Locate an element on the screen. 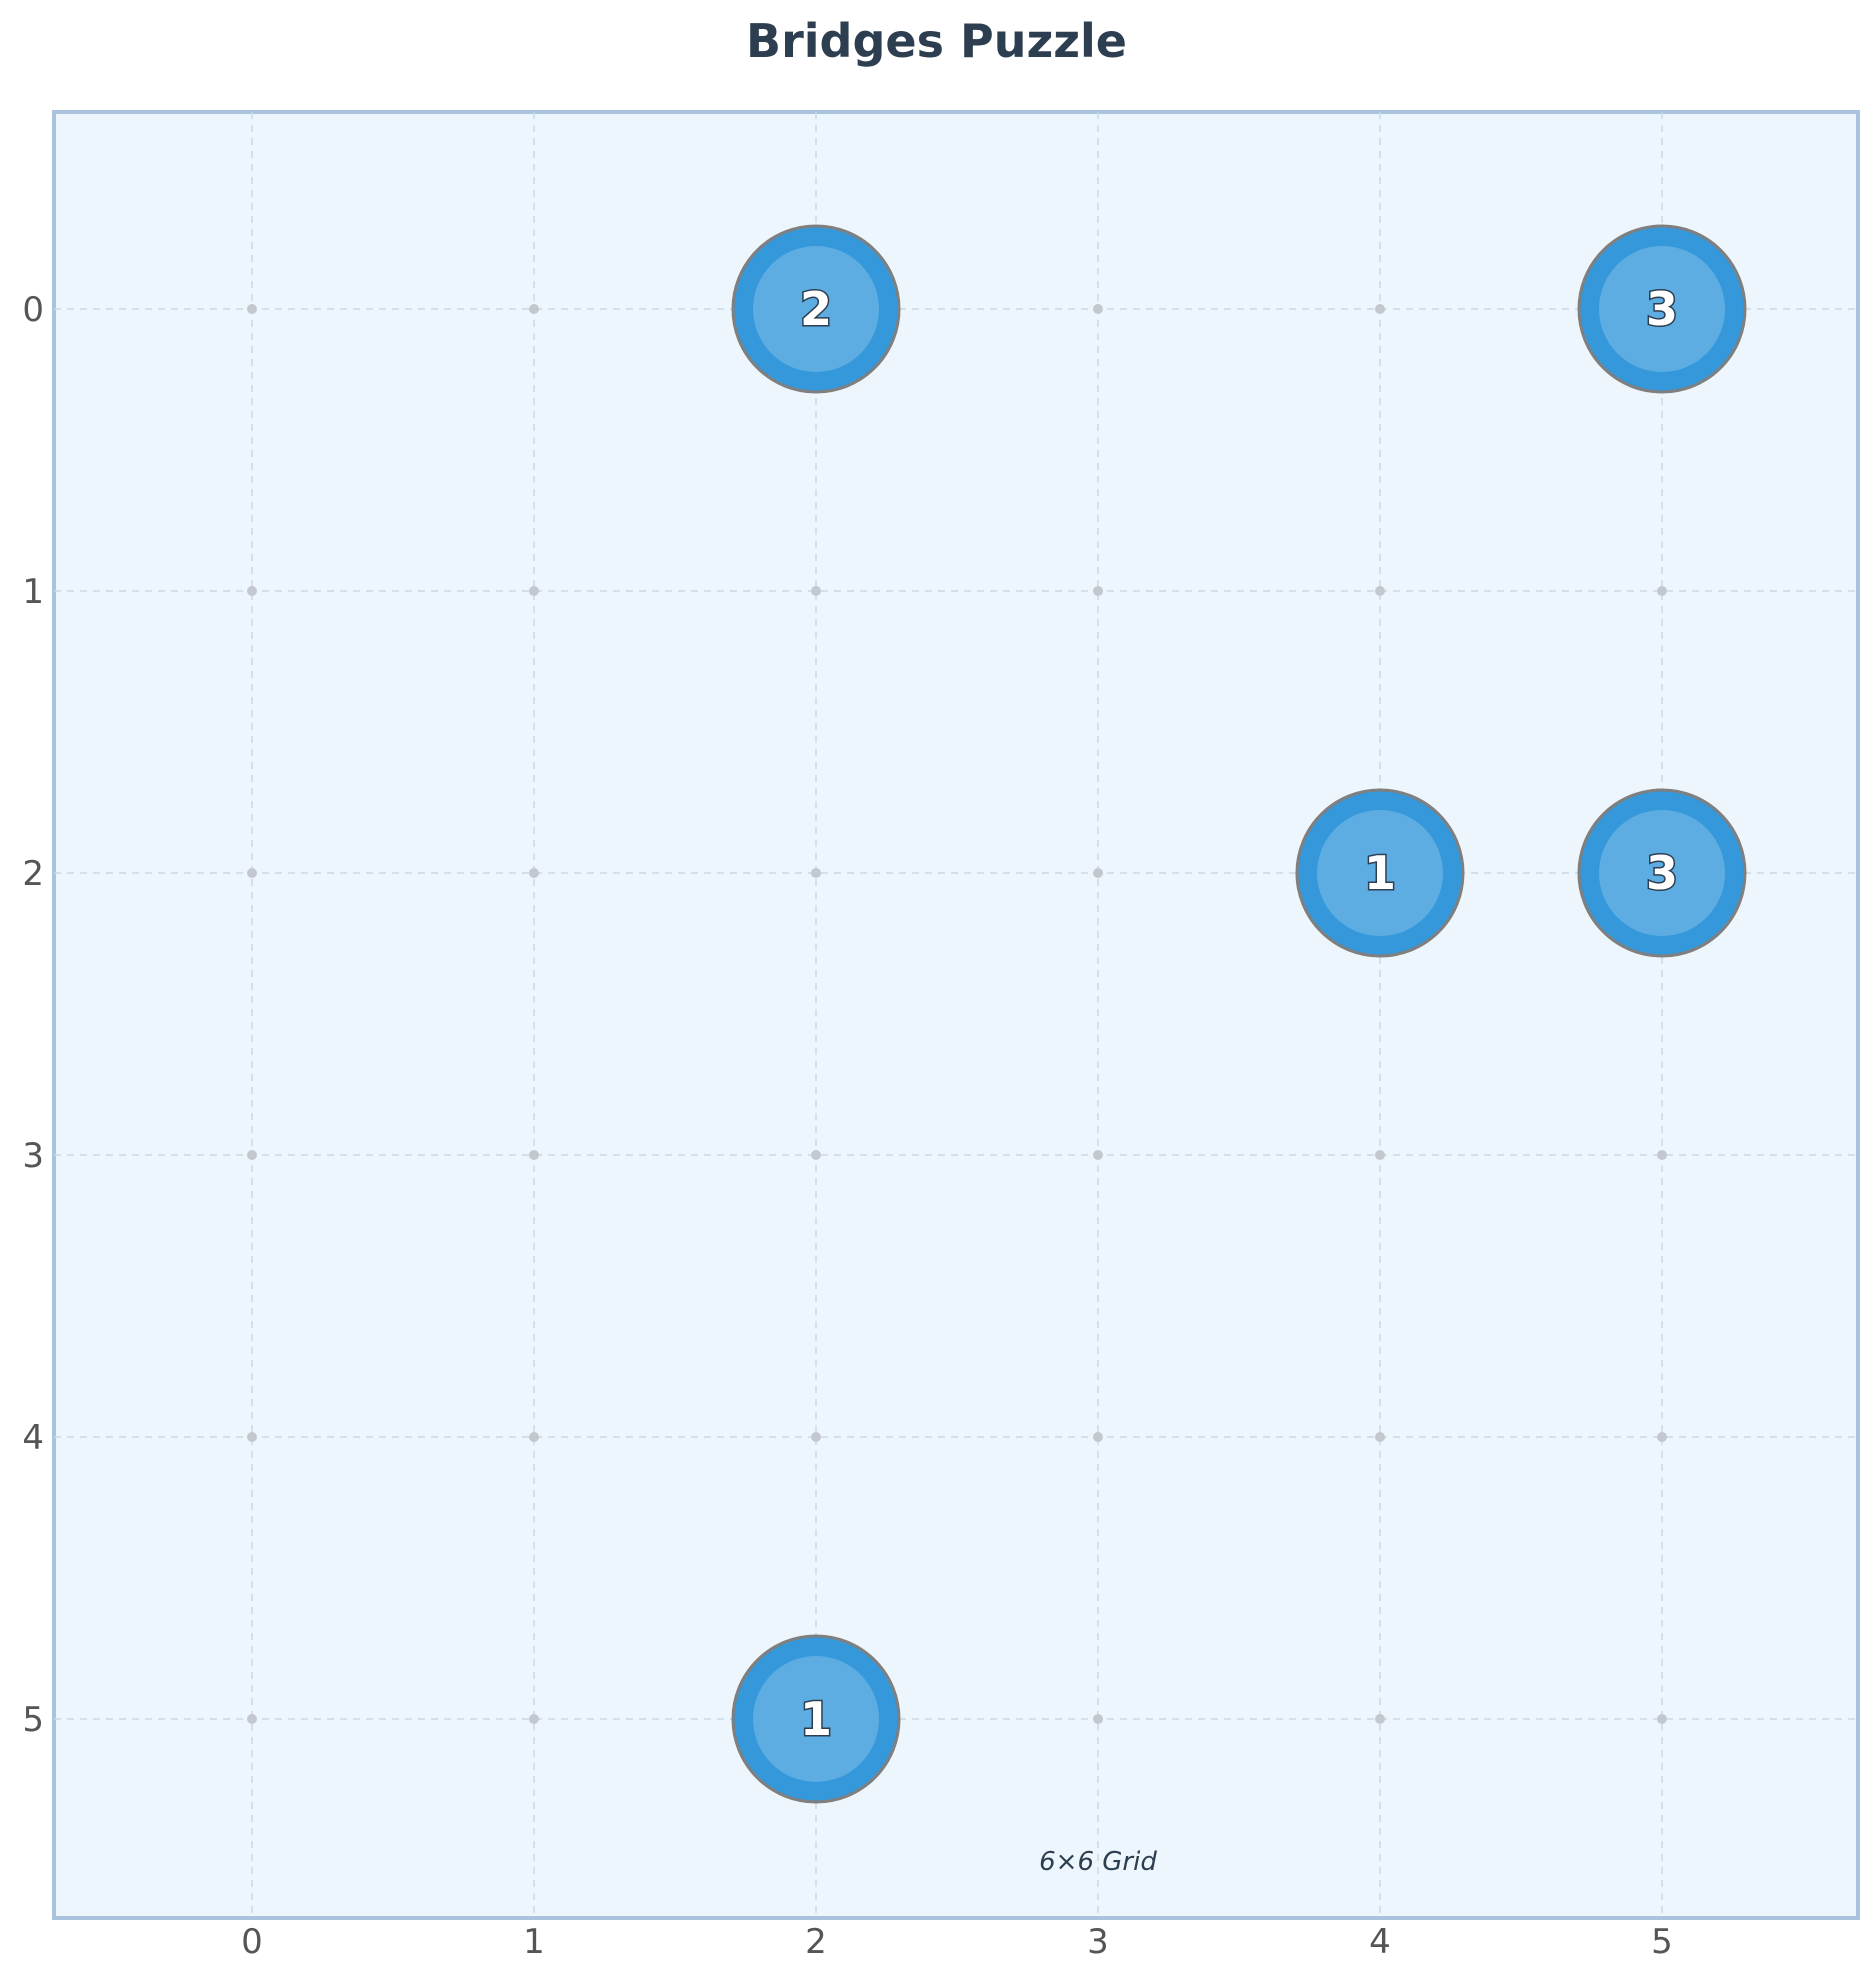 Image resolution: width=1873 pixels, height=1979 pixels. y-tick-label: 1 is located at coordinates (33, 592).